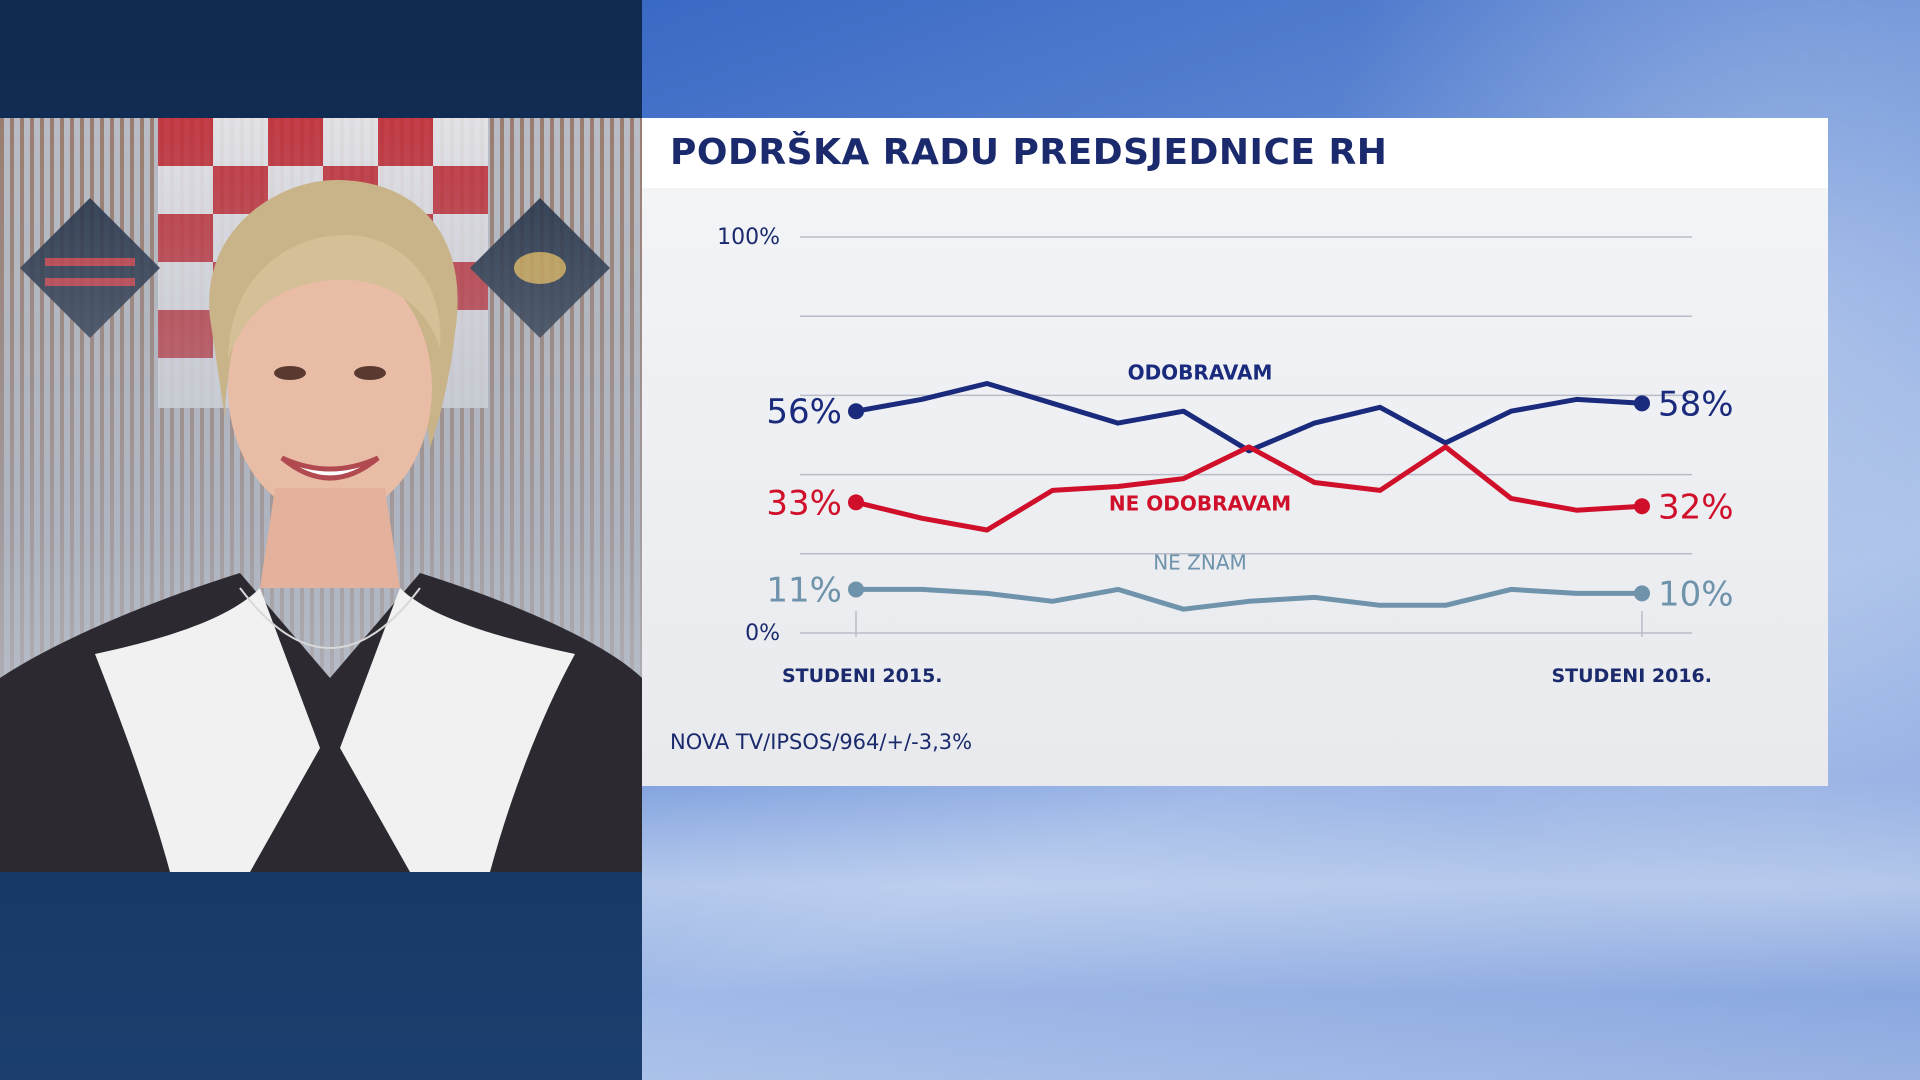 This screenshot has width=1920, height=1080. What do you see at coordinates (804, 503) in the screenshot?
I see `value-label-start-disapprove: 33%` at bounding box center [804, 503].